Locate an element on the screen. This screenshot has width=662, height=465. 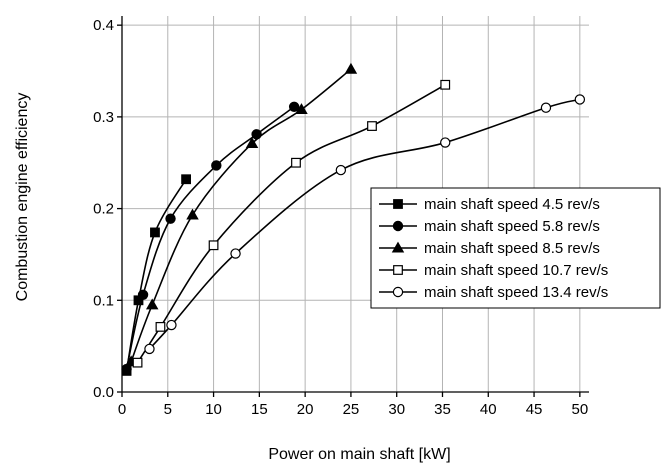
legend-entry: main shaft speed 10.7 rev/s is located at coordinates (493, 270).